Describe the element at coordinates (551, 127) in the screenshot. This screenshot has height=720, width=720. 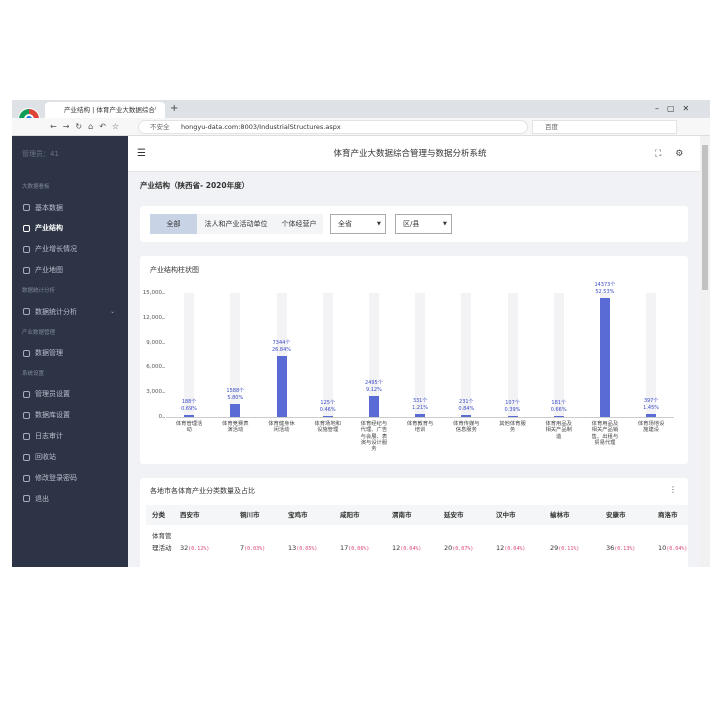
I see `search-placeholder: 百度` at that location.